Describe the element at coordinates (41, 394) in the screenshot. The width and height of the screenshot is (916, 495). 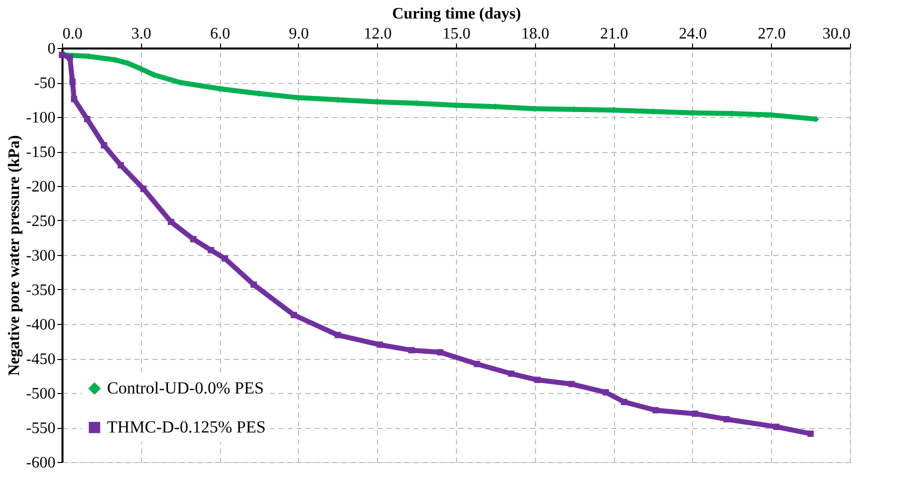
I see `y-tick-label: -500` at that location.